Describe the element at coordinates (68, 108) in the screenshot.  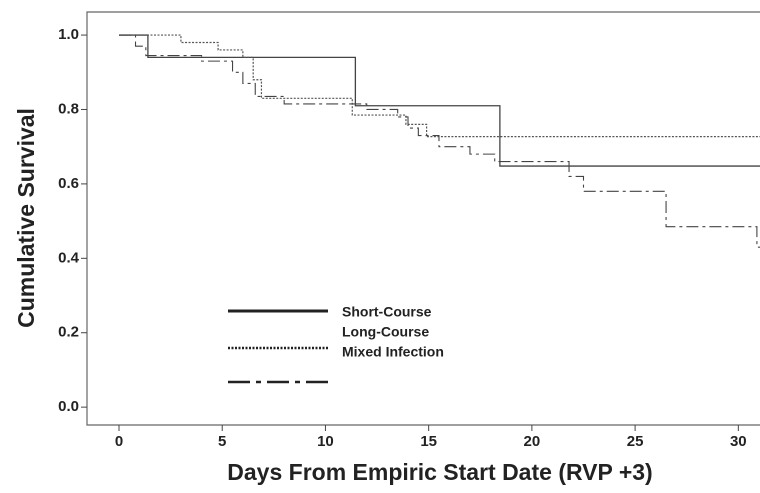
I see `y-tick-label: 0.8` at that location.